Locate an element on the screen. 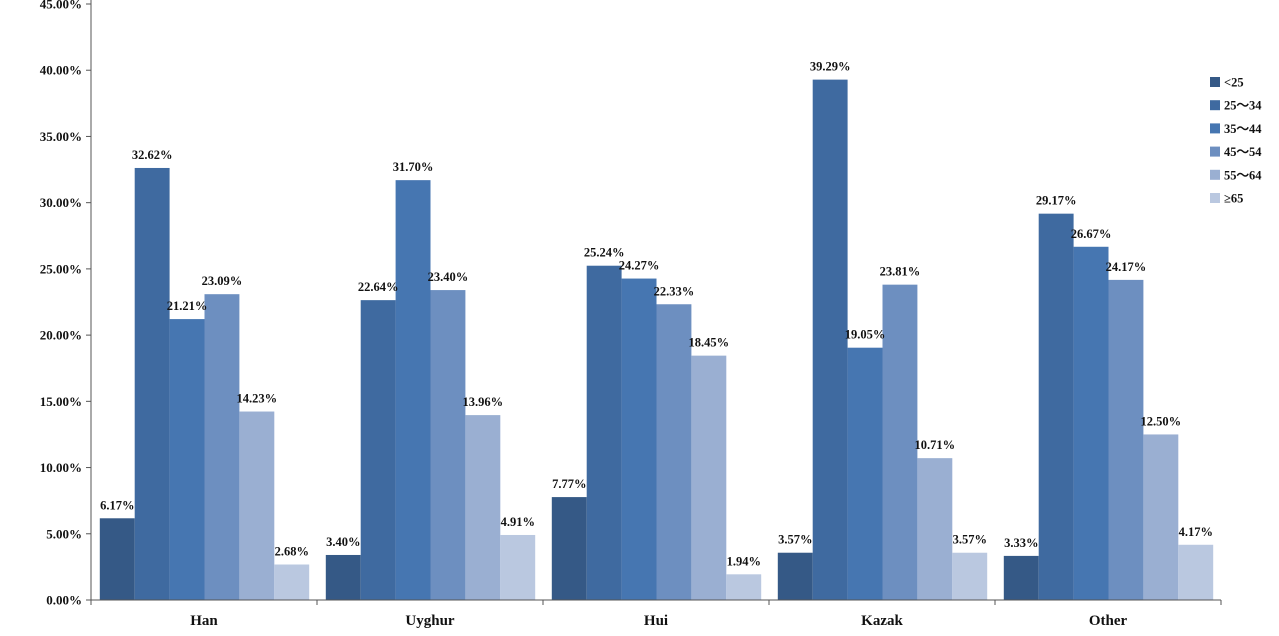 This screenshot has height=636, width=1279. x-category-label: Other is located at coordinates (1108, 621).